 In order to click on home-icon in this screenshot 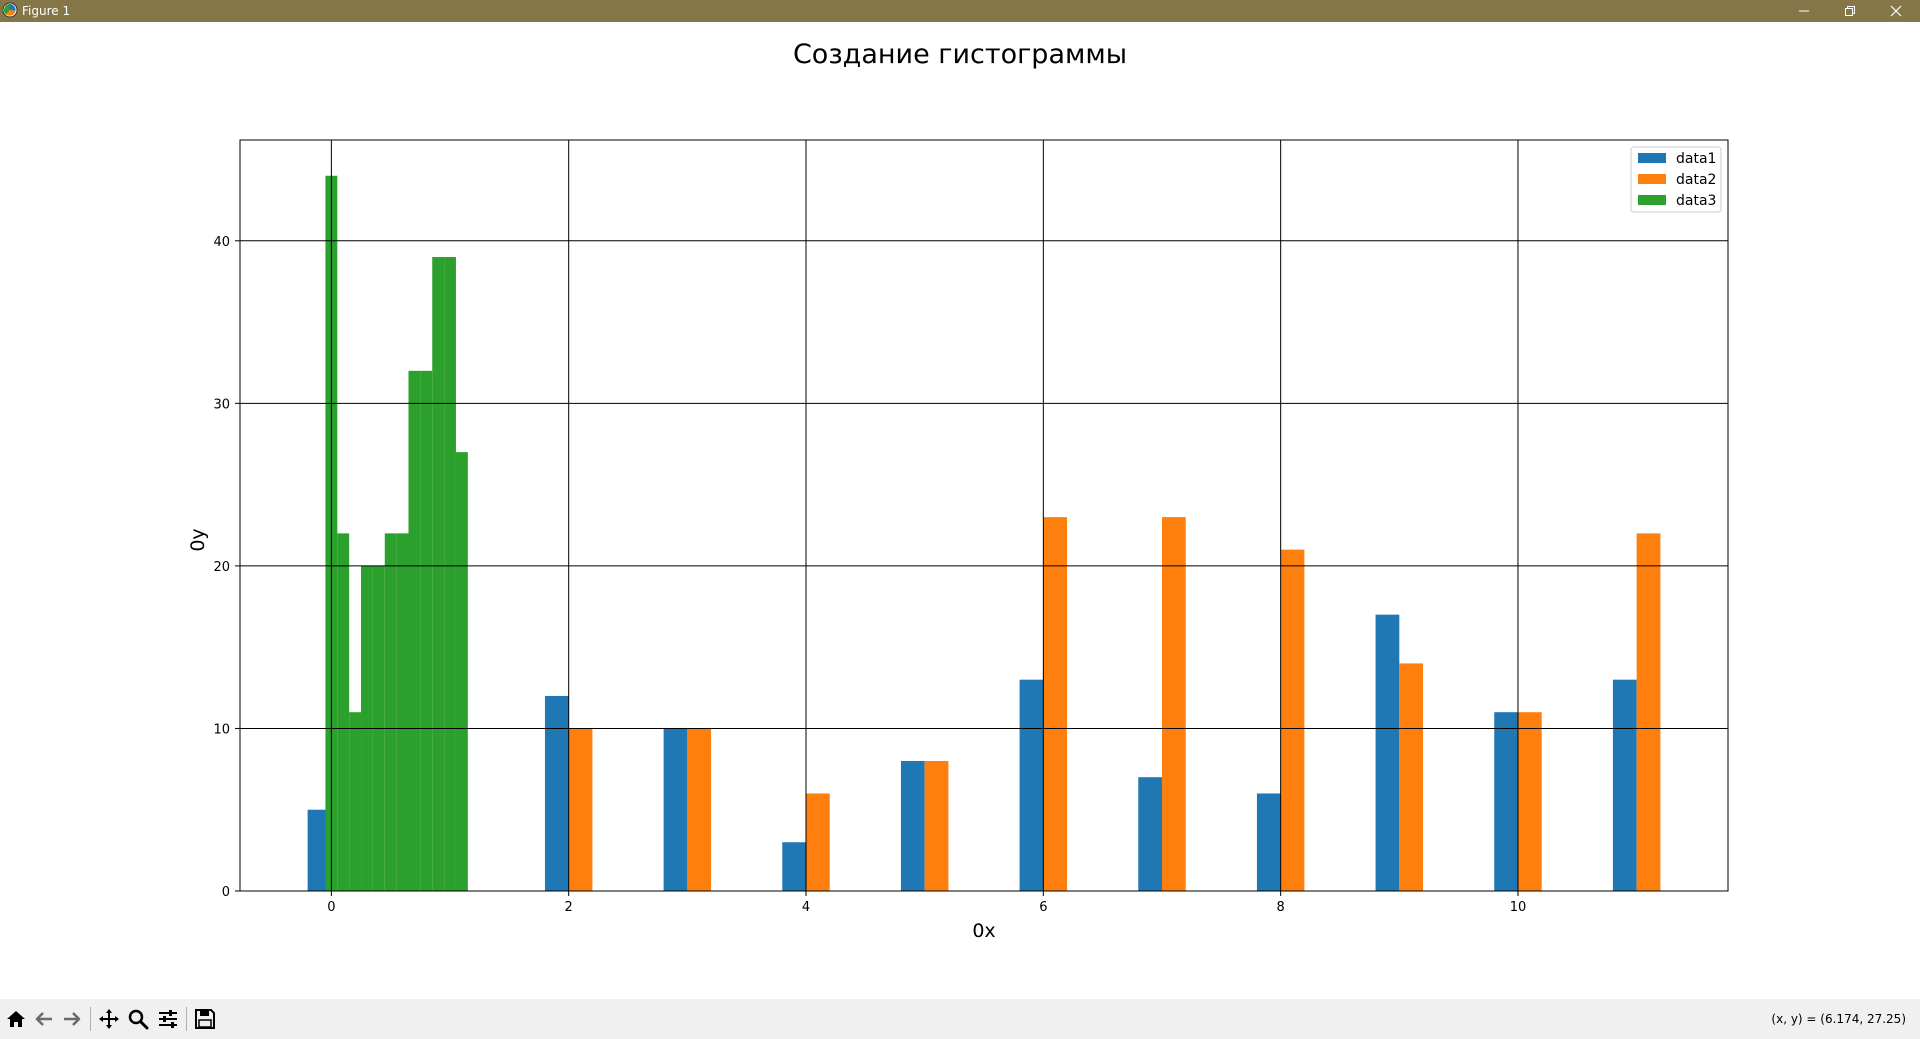, I will do `click(16, 1019)`.